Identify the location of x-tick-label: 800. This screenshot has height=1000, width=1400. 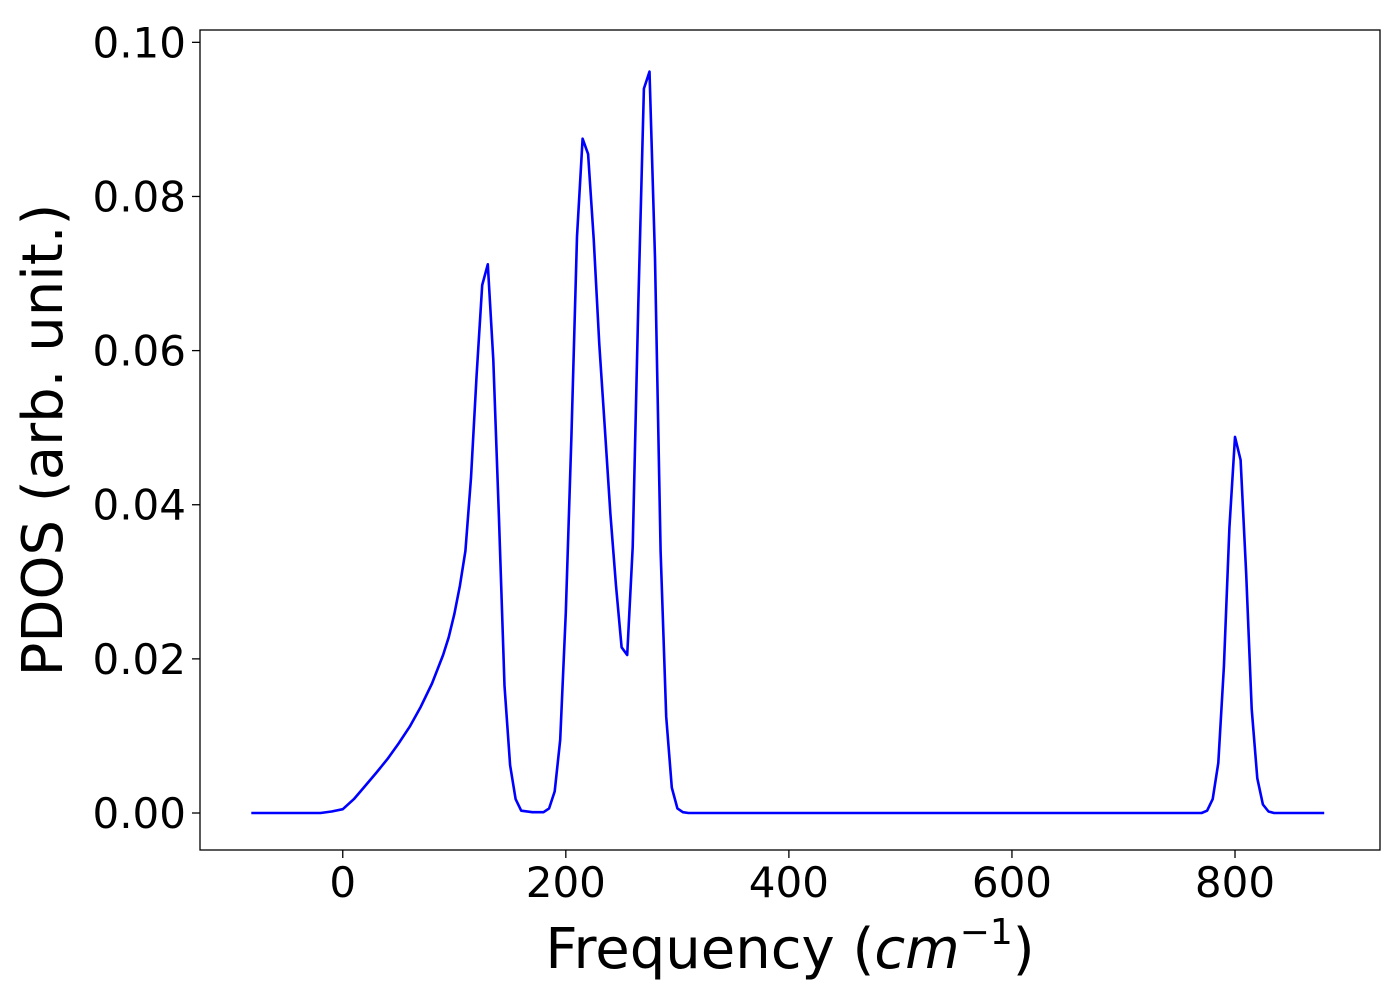
(1235, 882).